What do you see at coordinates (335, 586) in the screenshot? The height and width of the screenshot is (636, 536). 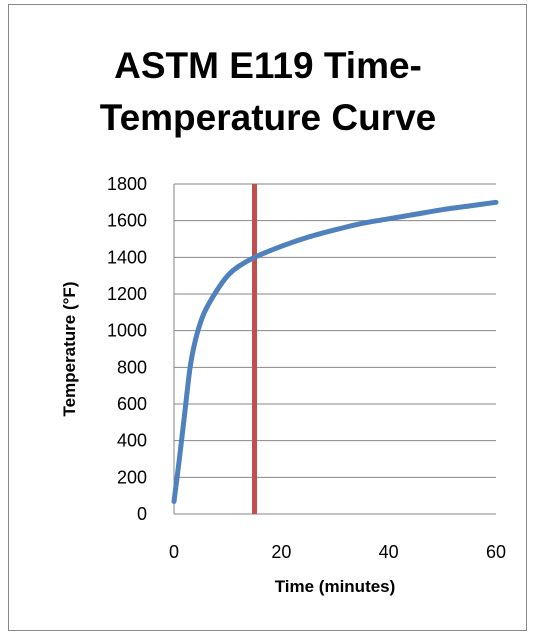 I see `x-axis-title: Time (minutes)` at bounding box center [335, 586].